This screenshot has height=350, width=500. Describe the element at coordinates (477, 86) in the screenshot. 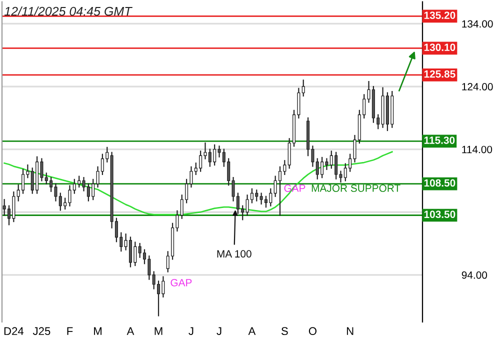

I see `y-tick-label: 124.00` at that location.